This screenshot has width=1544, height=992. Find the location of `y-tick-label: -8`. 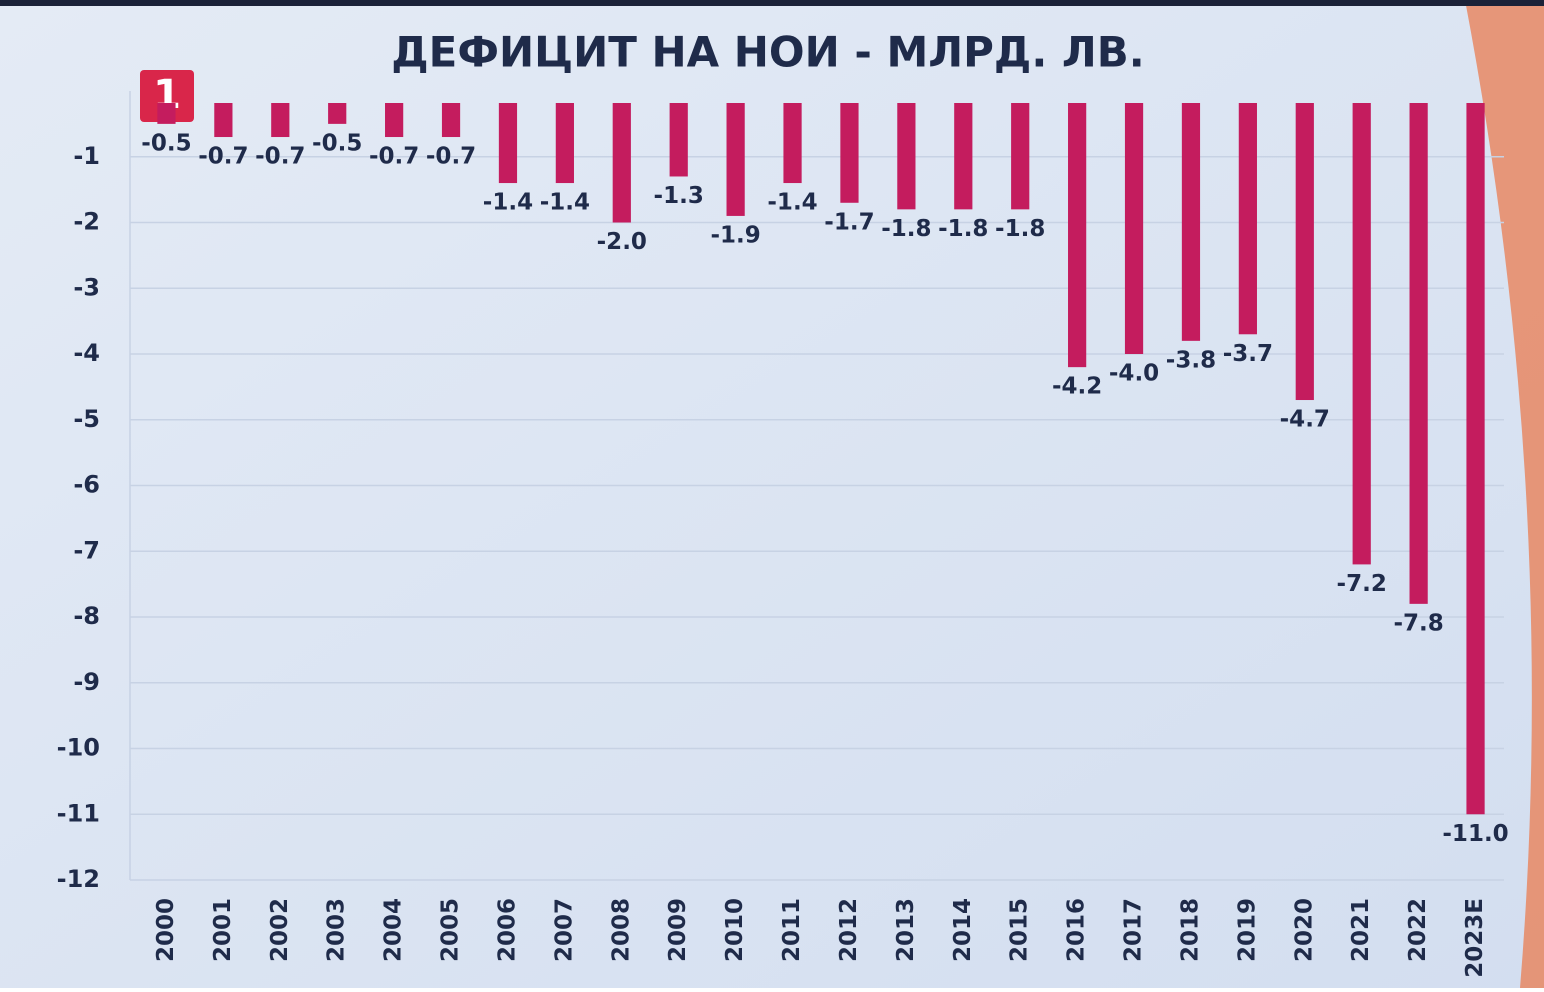

y-tick-label: -8 is located at coordinates (86, 616).